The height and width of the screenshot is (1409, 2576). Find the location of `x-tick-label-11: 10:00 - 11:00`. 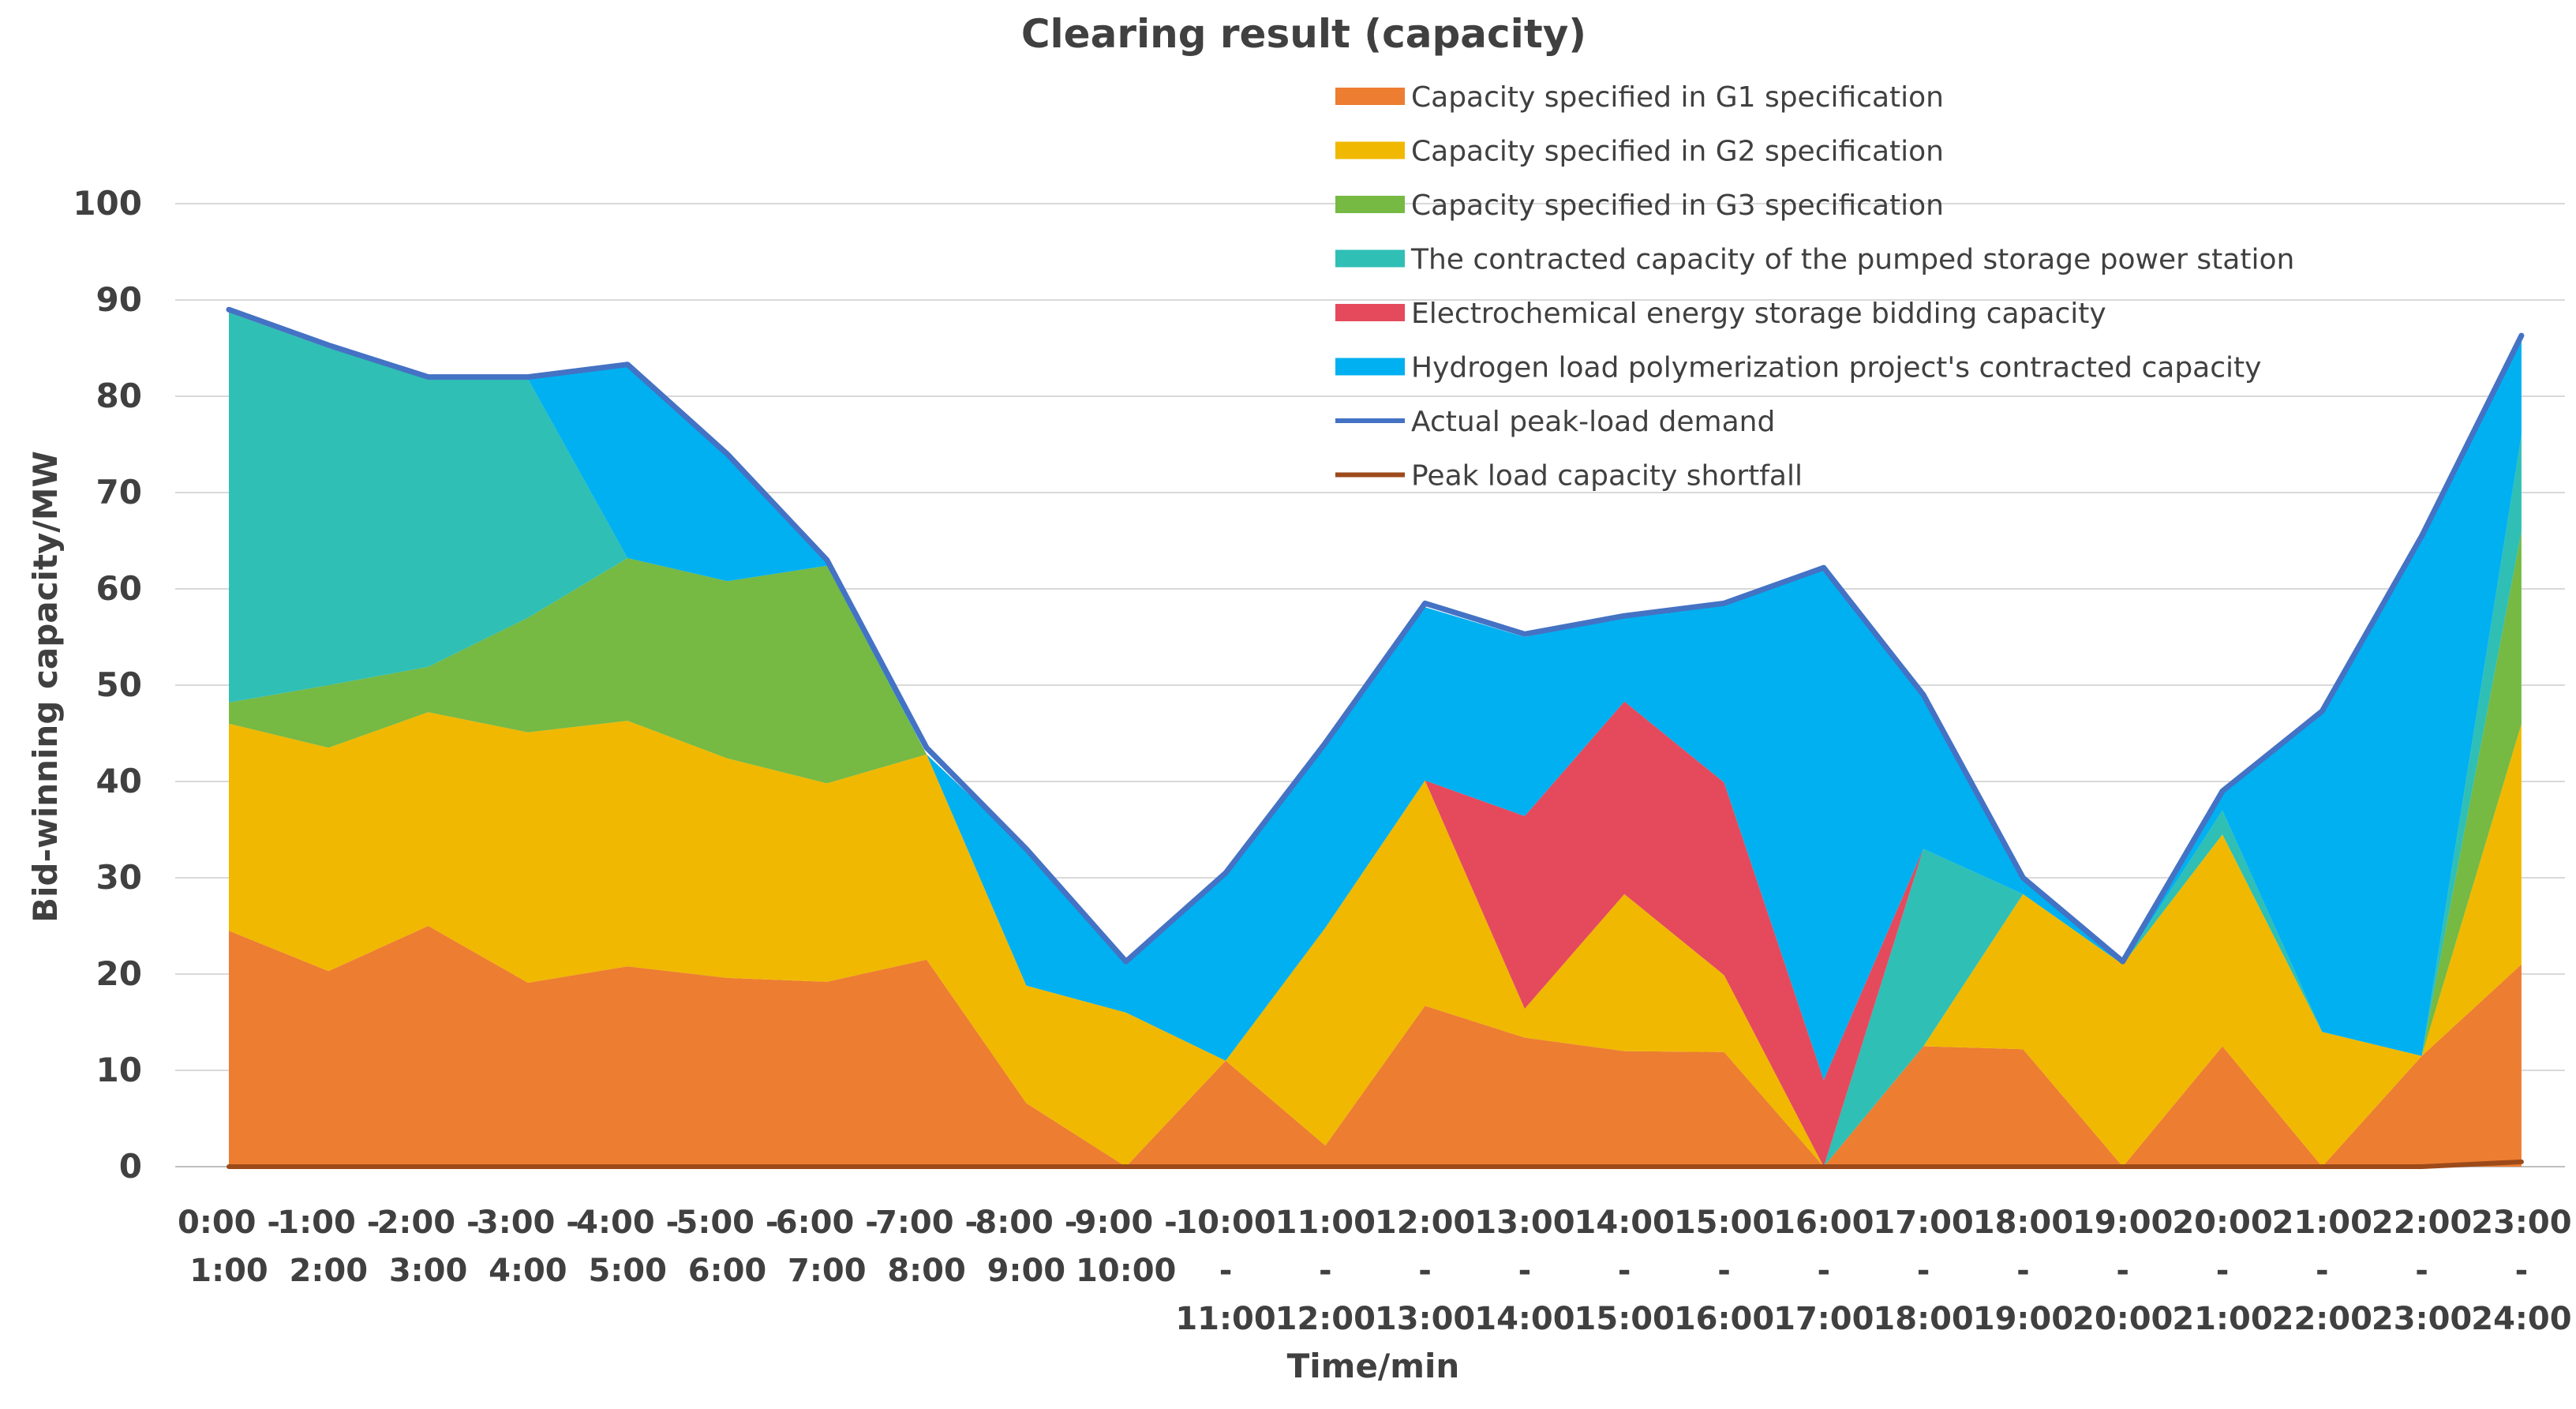

x-tick-label-11: 10:00 - 11:00 is located at coordinates (1225, 1271).